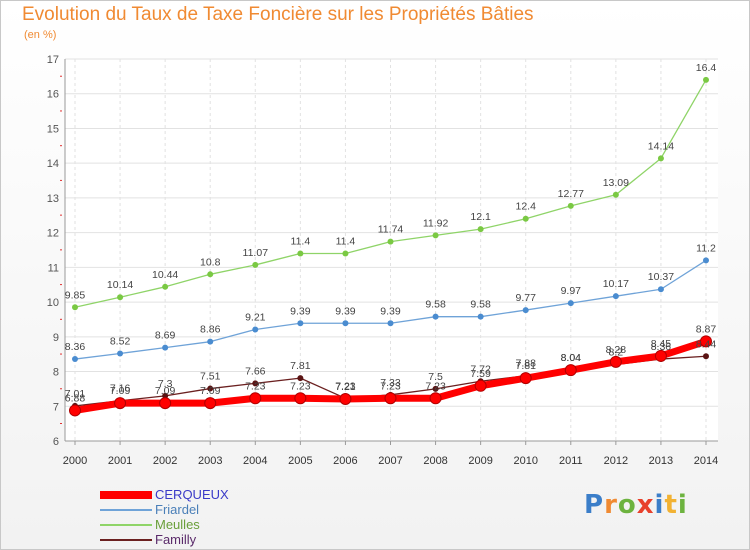 The height and width of the screenshot is (550, 750). Describe the element at coordinates (75, 394) in the screenshot. I see `data-label-familly: 7.01` at that location.